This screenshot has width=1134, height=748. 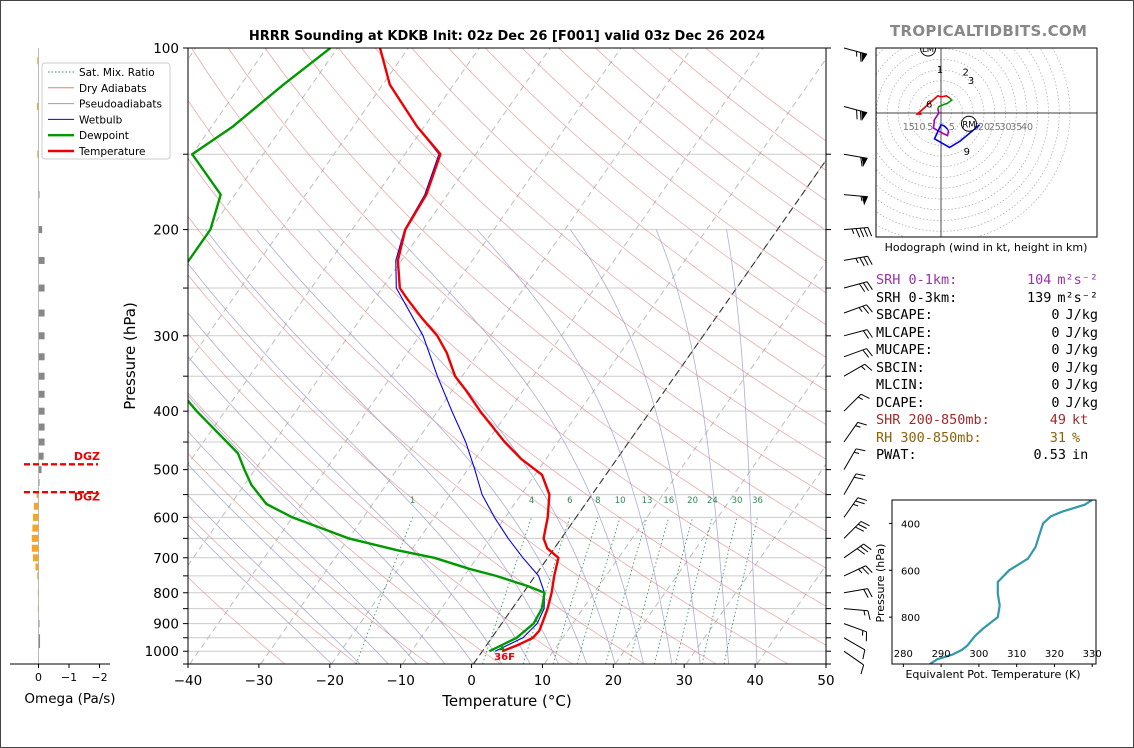 I want to click on wind-barbs, so click(x=858, y=361).